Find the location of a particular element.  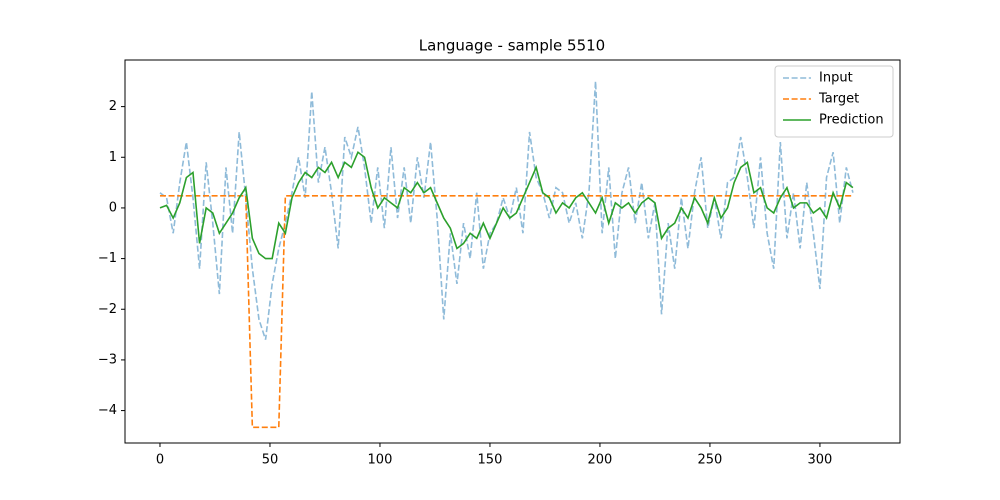

y-tick-label: −1 is located at coordinates (107, 258).